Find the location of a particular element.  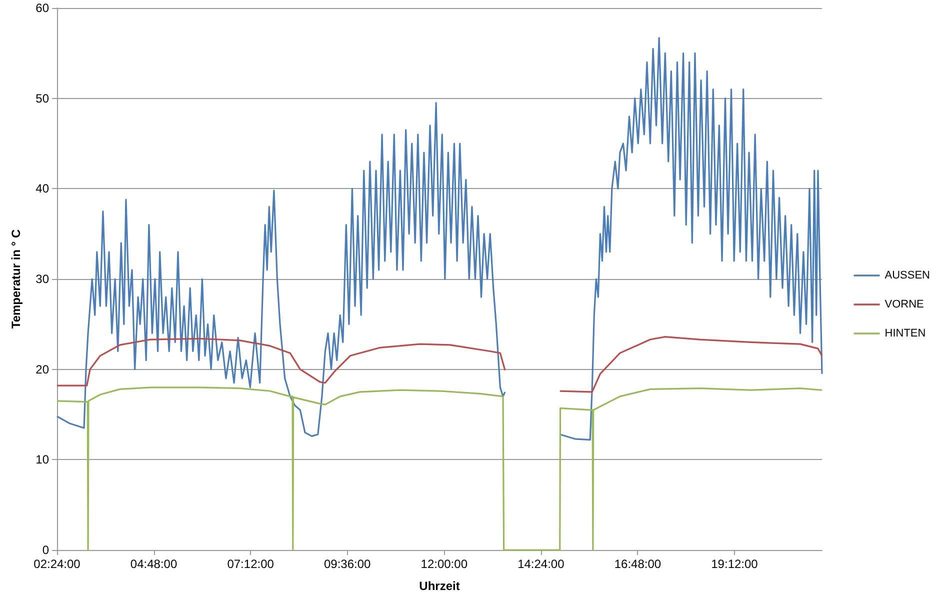

x-tick-label: 02:24:00 is located at coordinates (57, 564).